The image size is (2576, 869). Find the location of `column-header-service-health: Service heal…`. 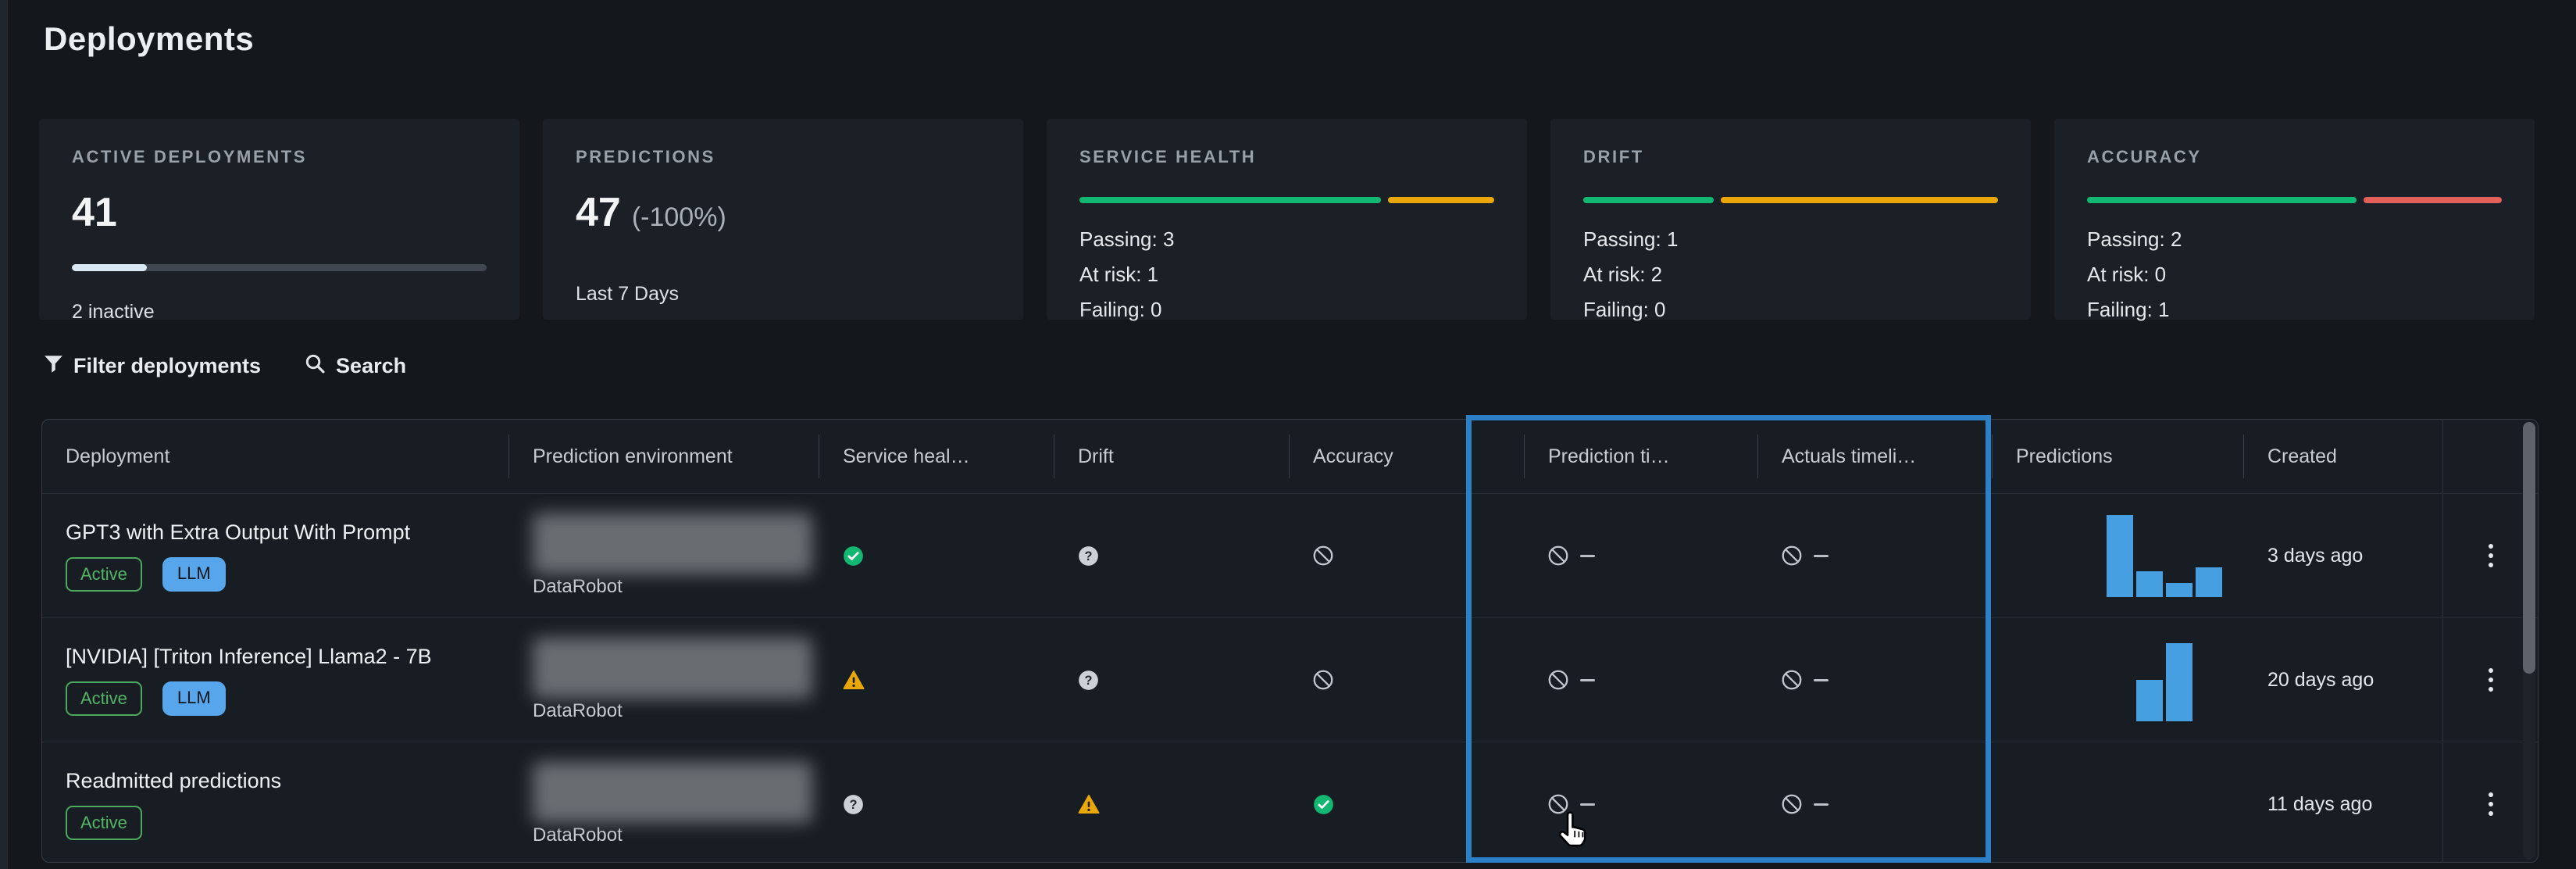

column-header-service-health: Service heal… is located at coordinates (936, 457).